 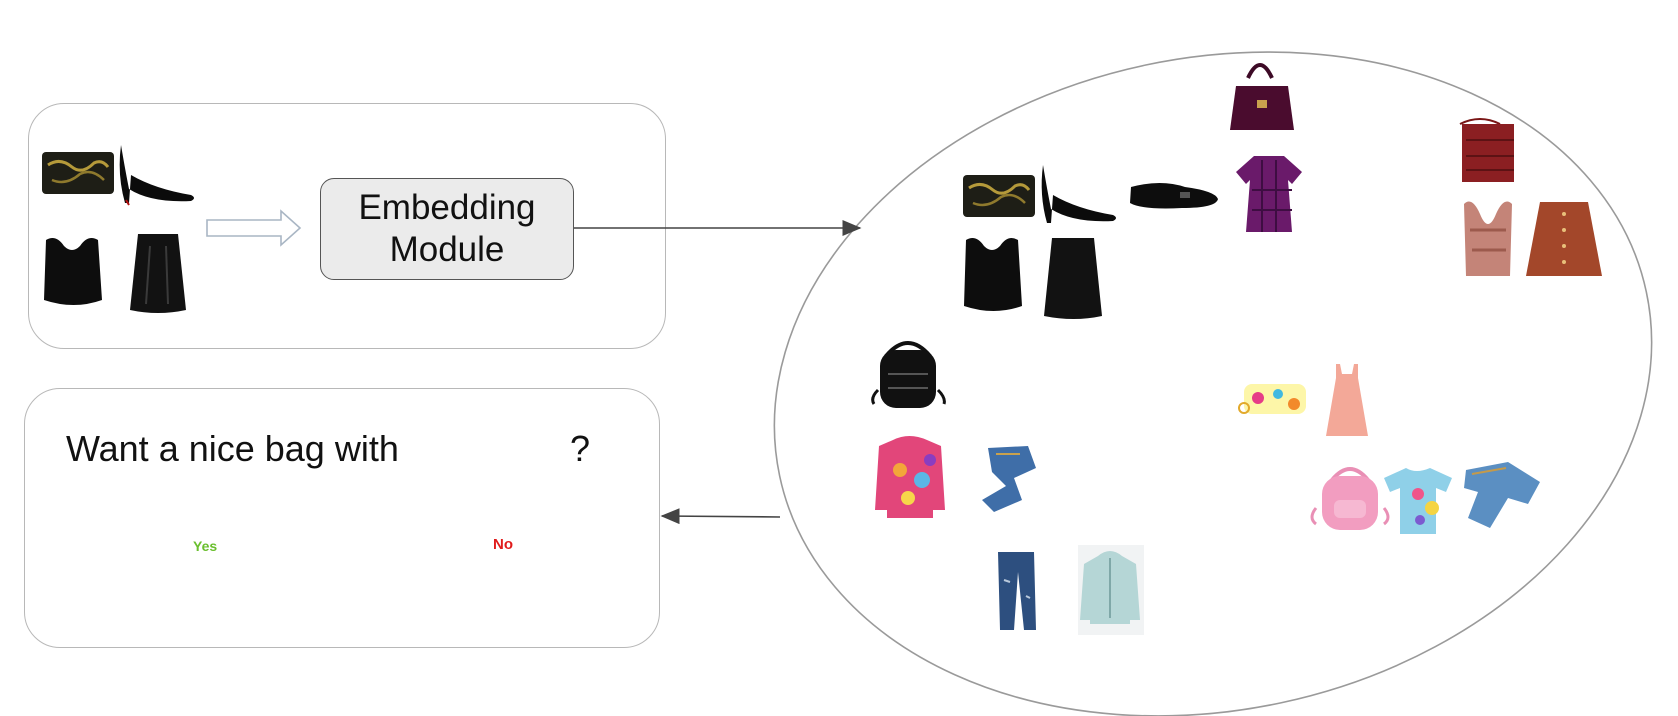 I want to click on pink-dress-icon, so click(x=1347, y=400).